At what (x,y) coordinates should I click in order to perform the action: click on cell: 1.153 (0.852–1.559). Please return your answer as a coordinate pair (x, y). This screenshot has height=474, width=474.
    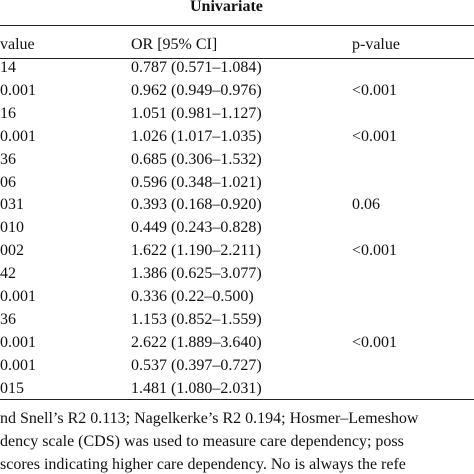
    Looking at the image, I should click on (196, 319).